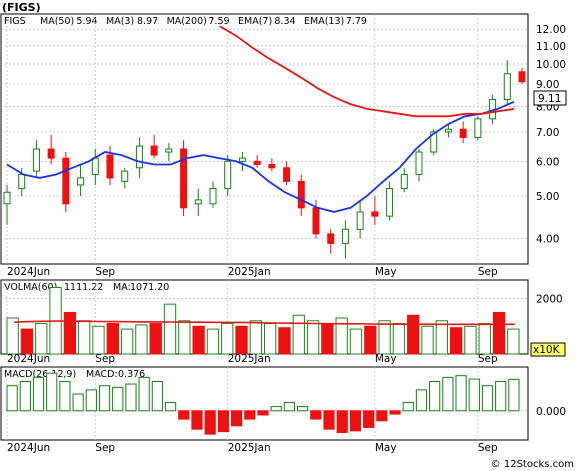 This screenshot has height=471, width=580. Describe the element at coordinates (28, 359) in the screenshot. I see `x-tick-label-vol-0: 2024Jun` at that location.